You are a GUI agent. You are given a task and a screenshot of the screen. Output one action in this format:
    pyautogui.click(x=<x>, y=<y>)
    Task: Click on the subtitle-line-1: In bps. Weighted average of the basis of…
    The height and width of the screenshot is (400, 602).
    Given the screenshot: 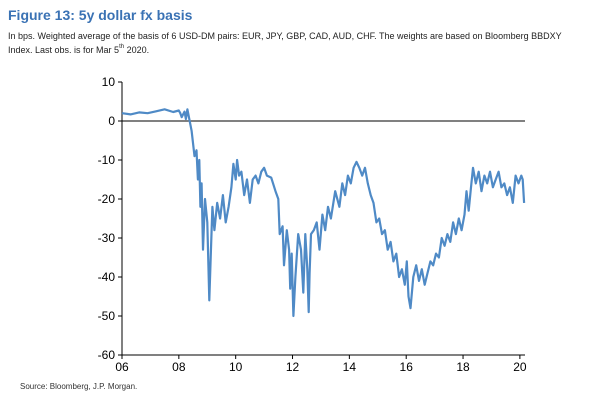 What is the action you would take?
    pyautogui.click(x=285, y=36)
    